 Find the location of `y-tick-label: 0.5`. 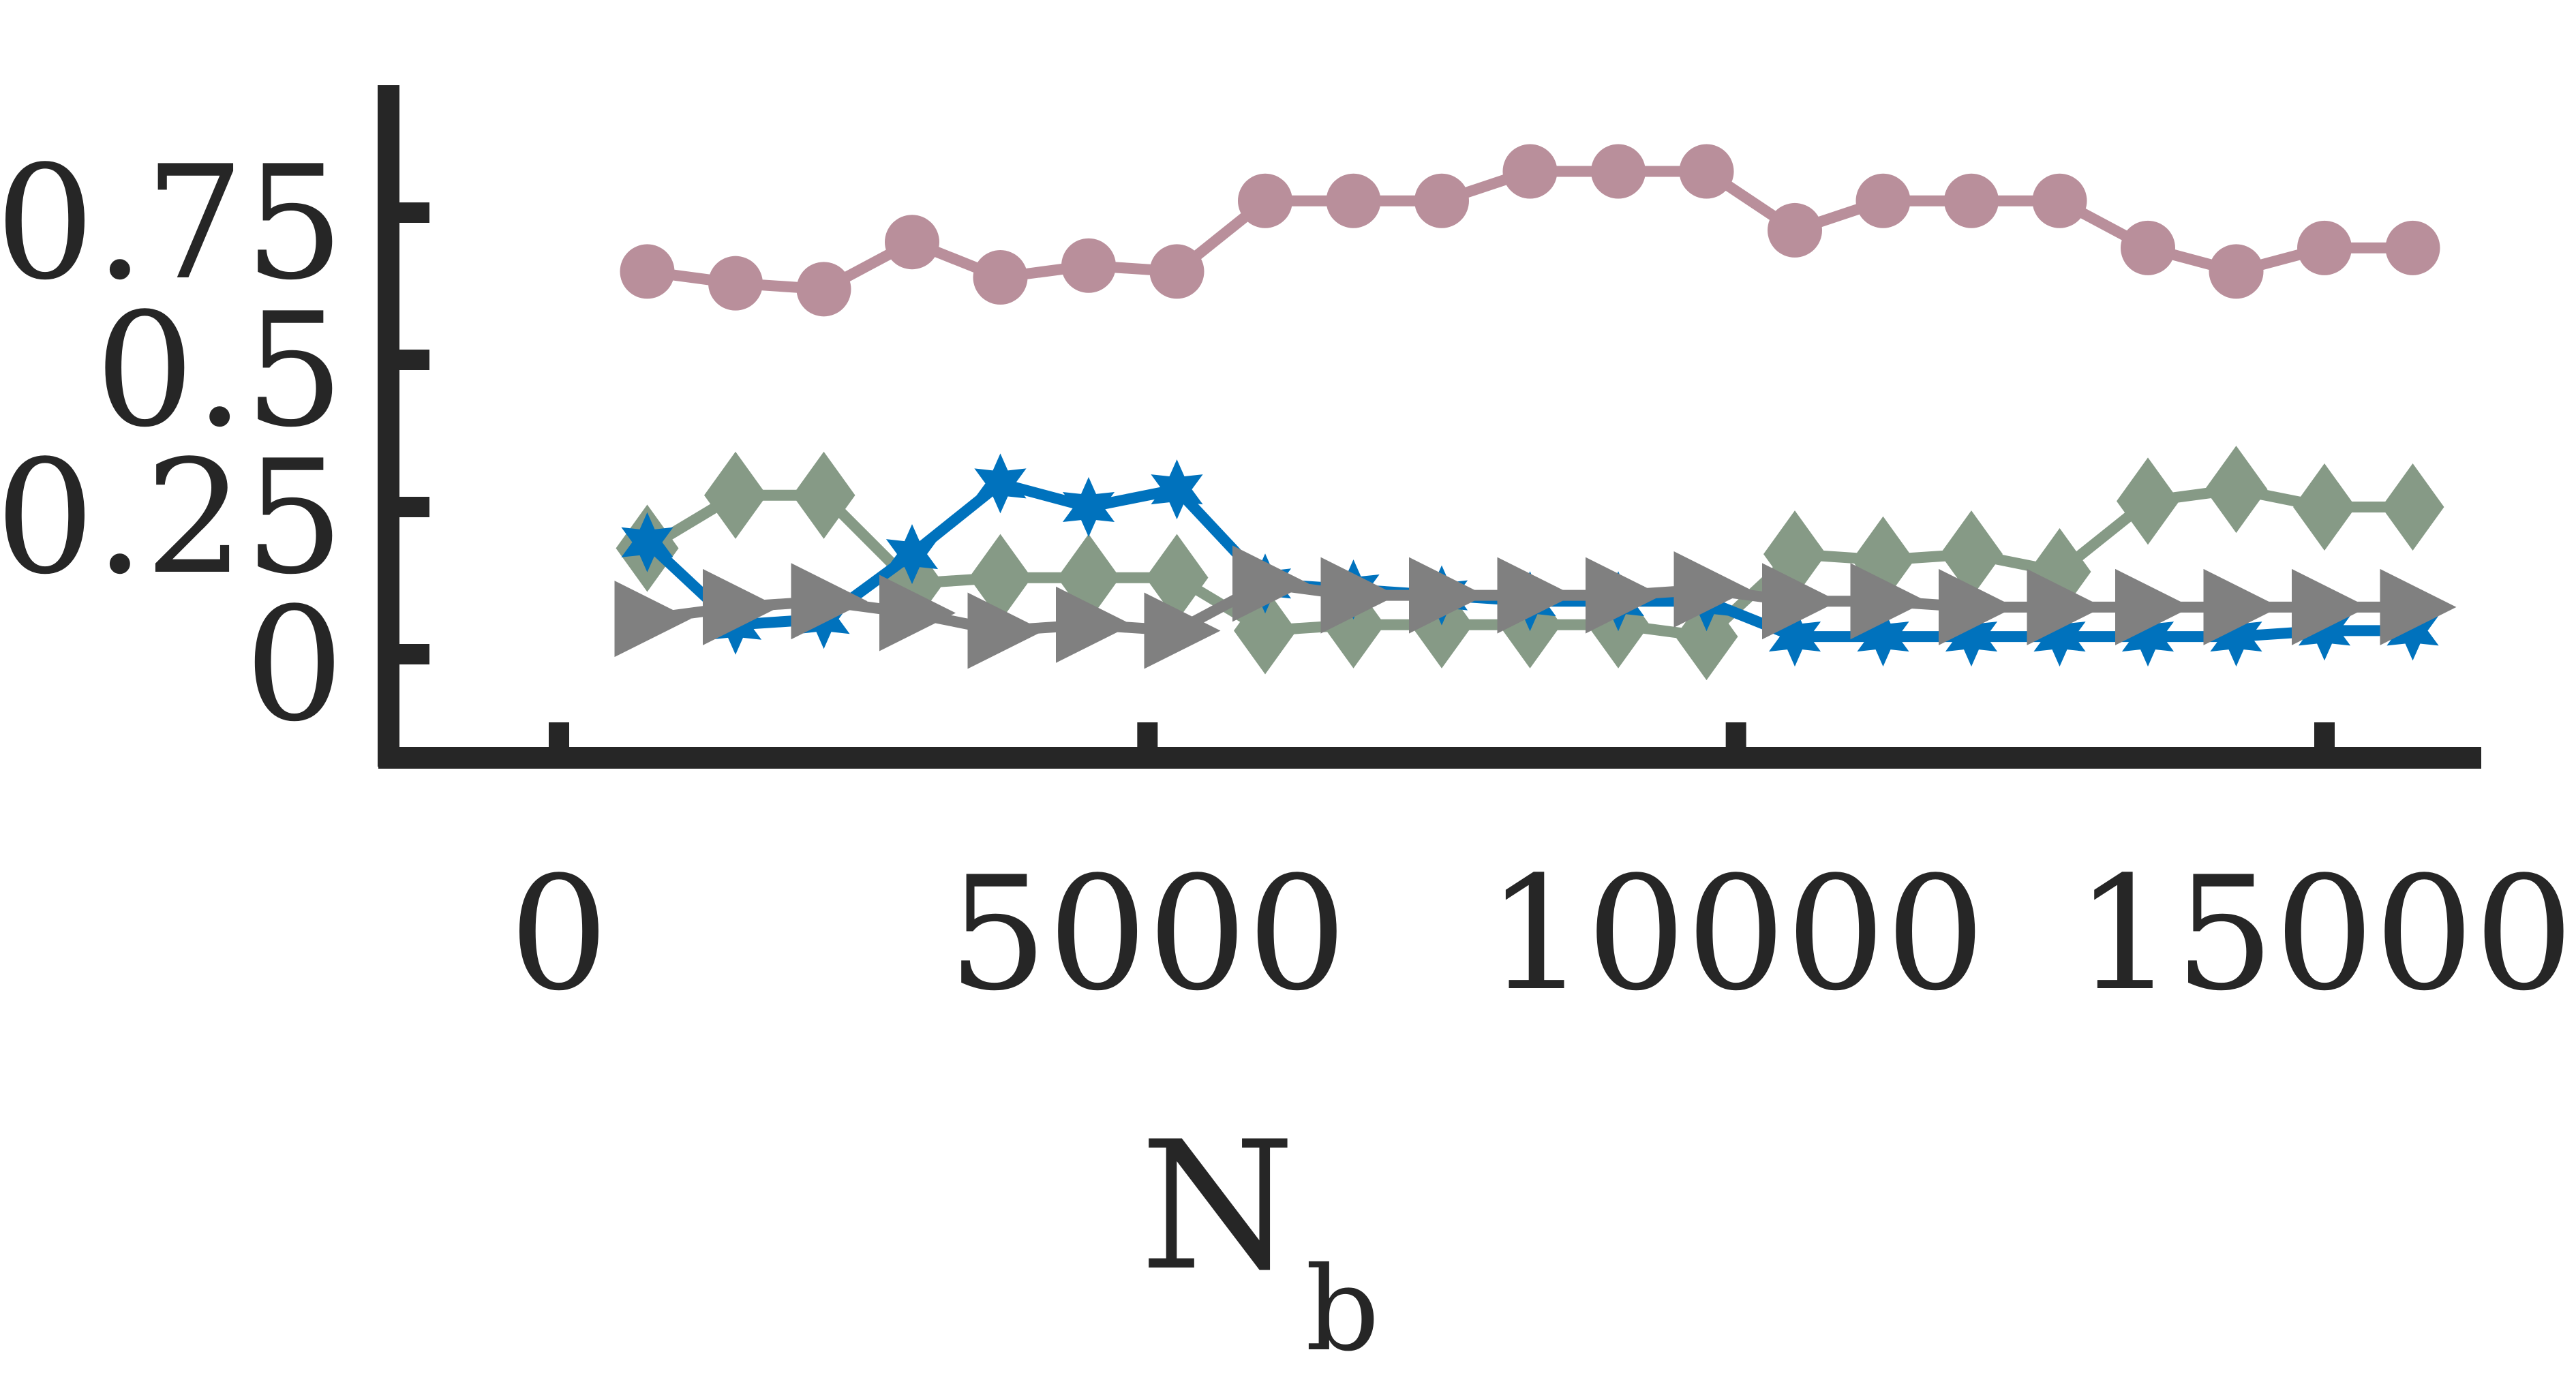

y-tick-label: 0.5 is located at coordinates (220, 371).